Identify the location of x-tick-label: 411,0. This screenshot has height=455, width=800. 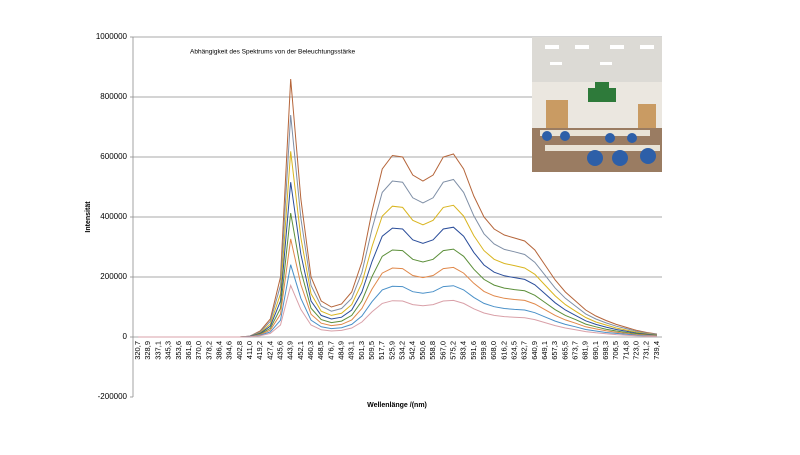
(249, 350).